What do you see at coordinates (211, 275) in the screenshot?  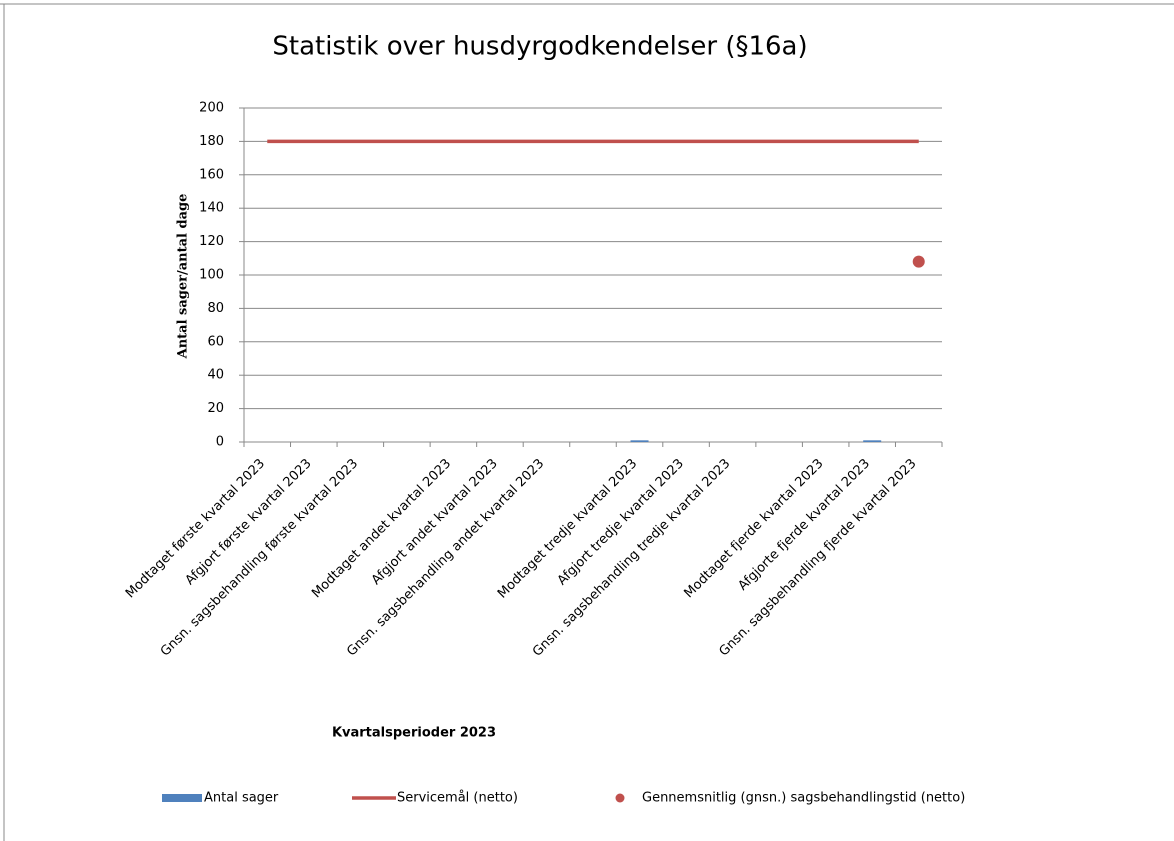 I see `y-tick-label: 100` at bounding box center [211, 275].